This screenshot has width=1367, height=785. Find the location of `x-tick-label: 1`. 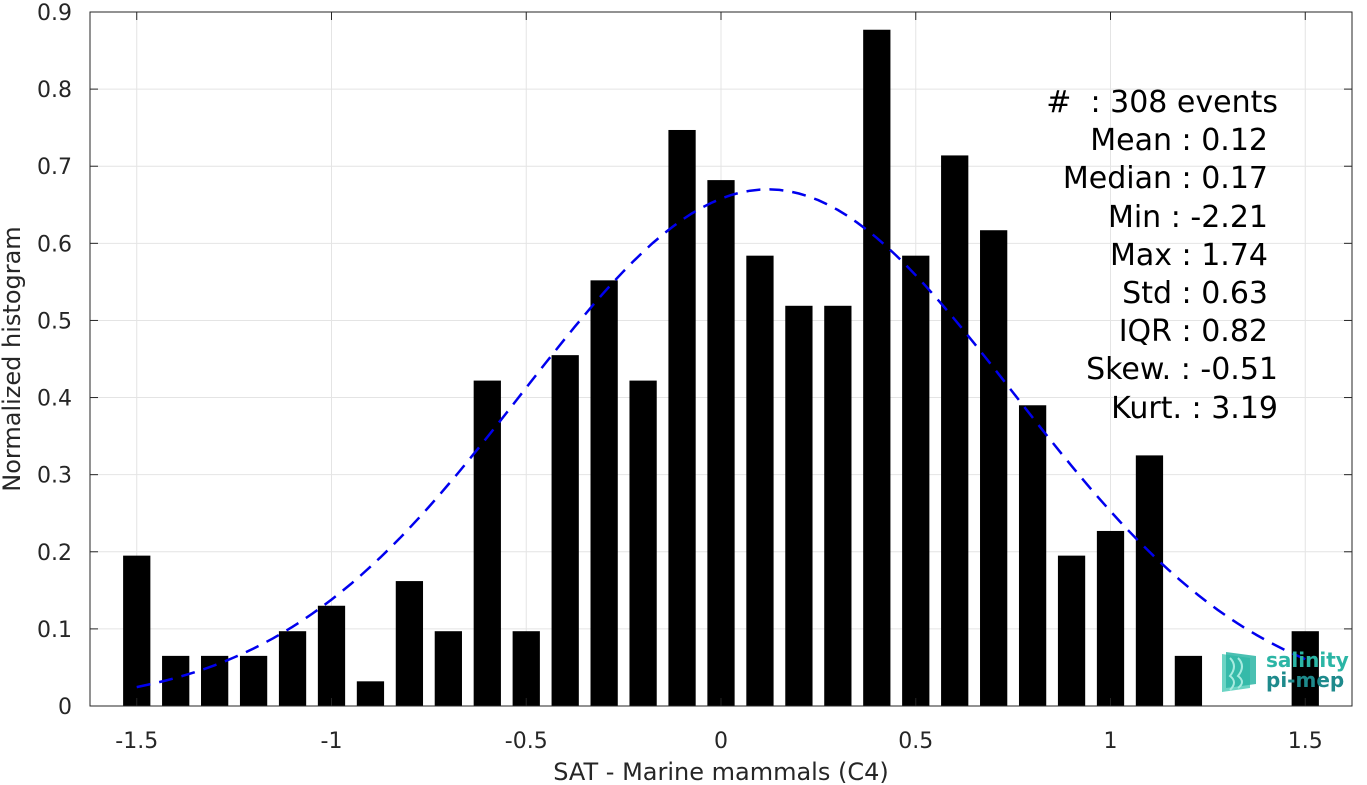

x-tick-label: 1 is located at coordinates (1111, 741).